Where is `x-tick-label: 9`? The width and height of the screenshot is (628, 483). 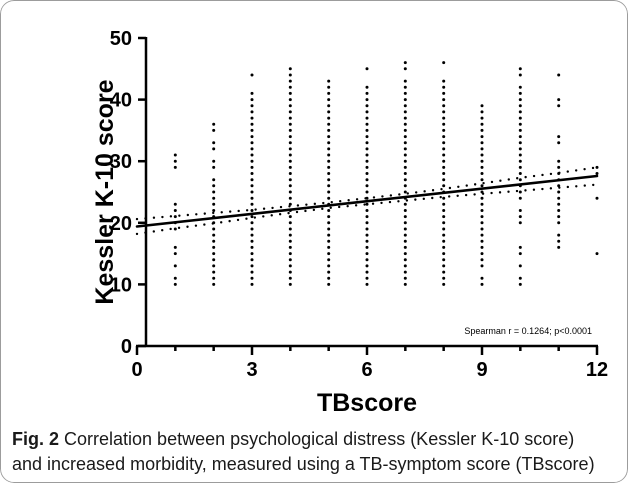
x-tick-label: 9 is located at coordinates (481, 370).